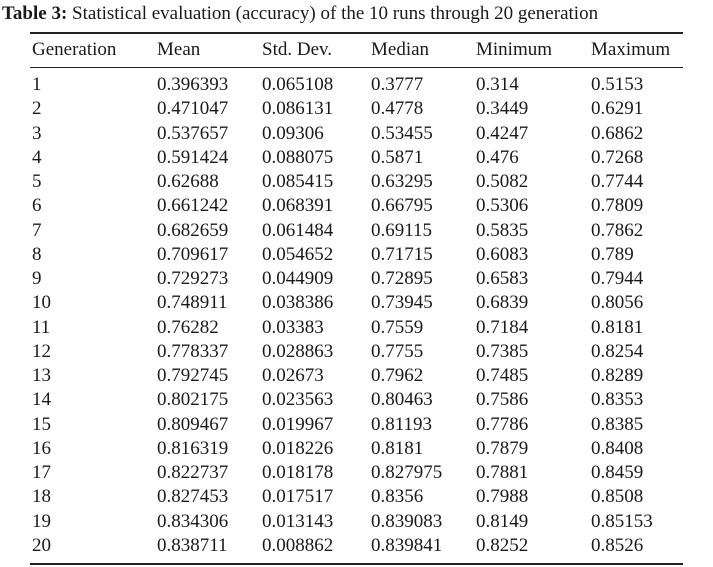  I want to click on cell-mean: 0.729273, so click(193, 278).